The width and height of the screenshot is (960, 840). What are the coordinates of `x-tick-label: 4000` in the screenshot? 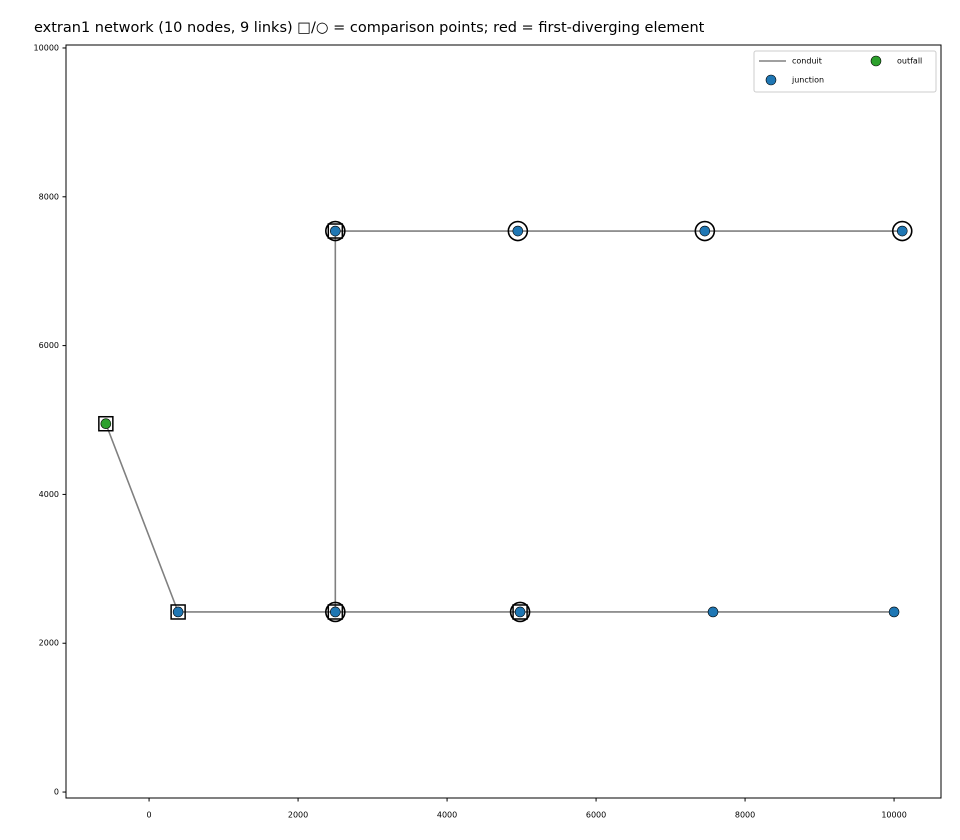 It's located at (447, 815).